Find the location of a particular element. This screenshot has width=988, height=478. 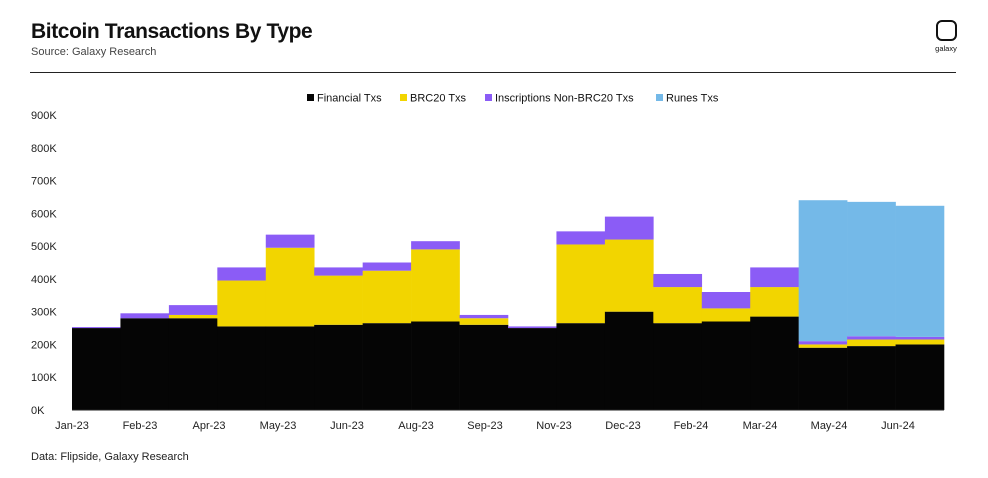

bar-segment-2024-03-s1 is located at coordinates (774, 302).